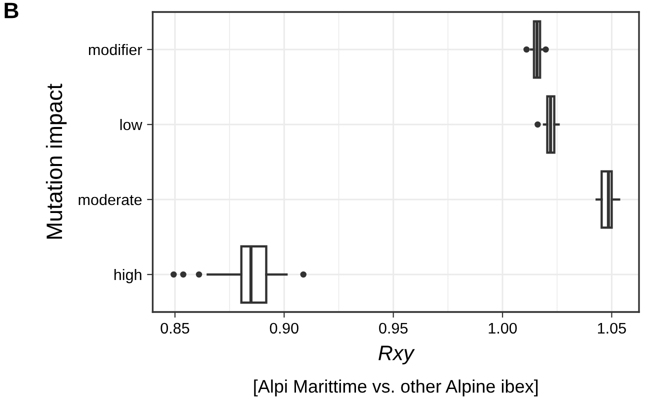 The width and height of the screenshot is (649, 415). Describe the element at coordinates (175, 328) in the screenshot. I see `x-tick-label: 0.85` at that location.